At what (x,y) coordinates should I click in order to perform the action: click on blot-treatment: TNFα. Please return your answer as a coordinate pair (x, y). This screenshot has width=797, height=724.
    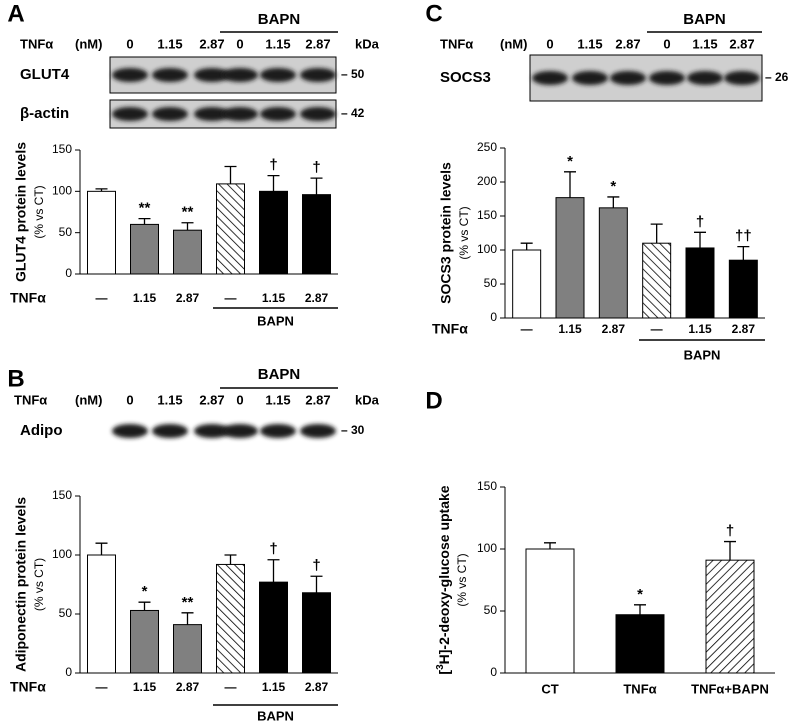
    Looking at the image, I should click on (36, 43).